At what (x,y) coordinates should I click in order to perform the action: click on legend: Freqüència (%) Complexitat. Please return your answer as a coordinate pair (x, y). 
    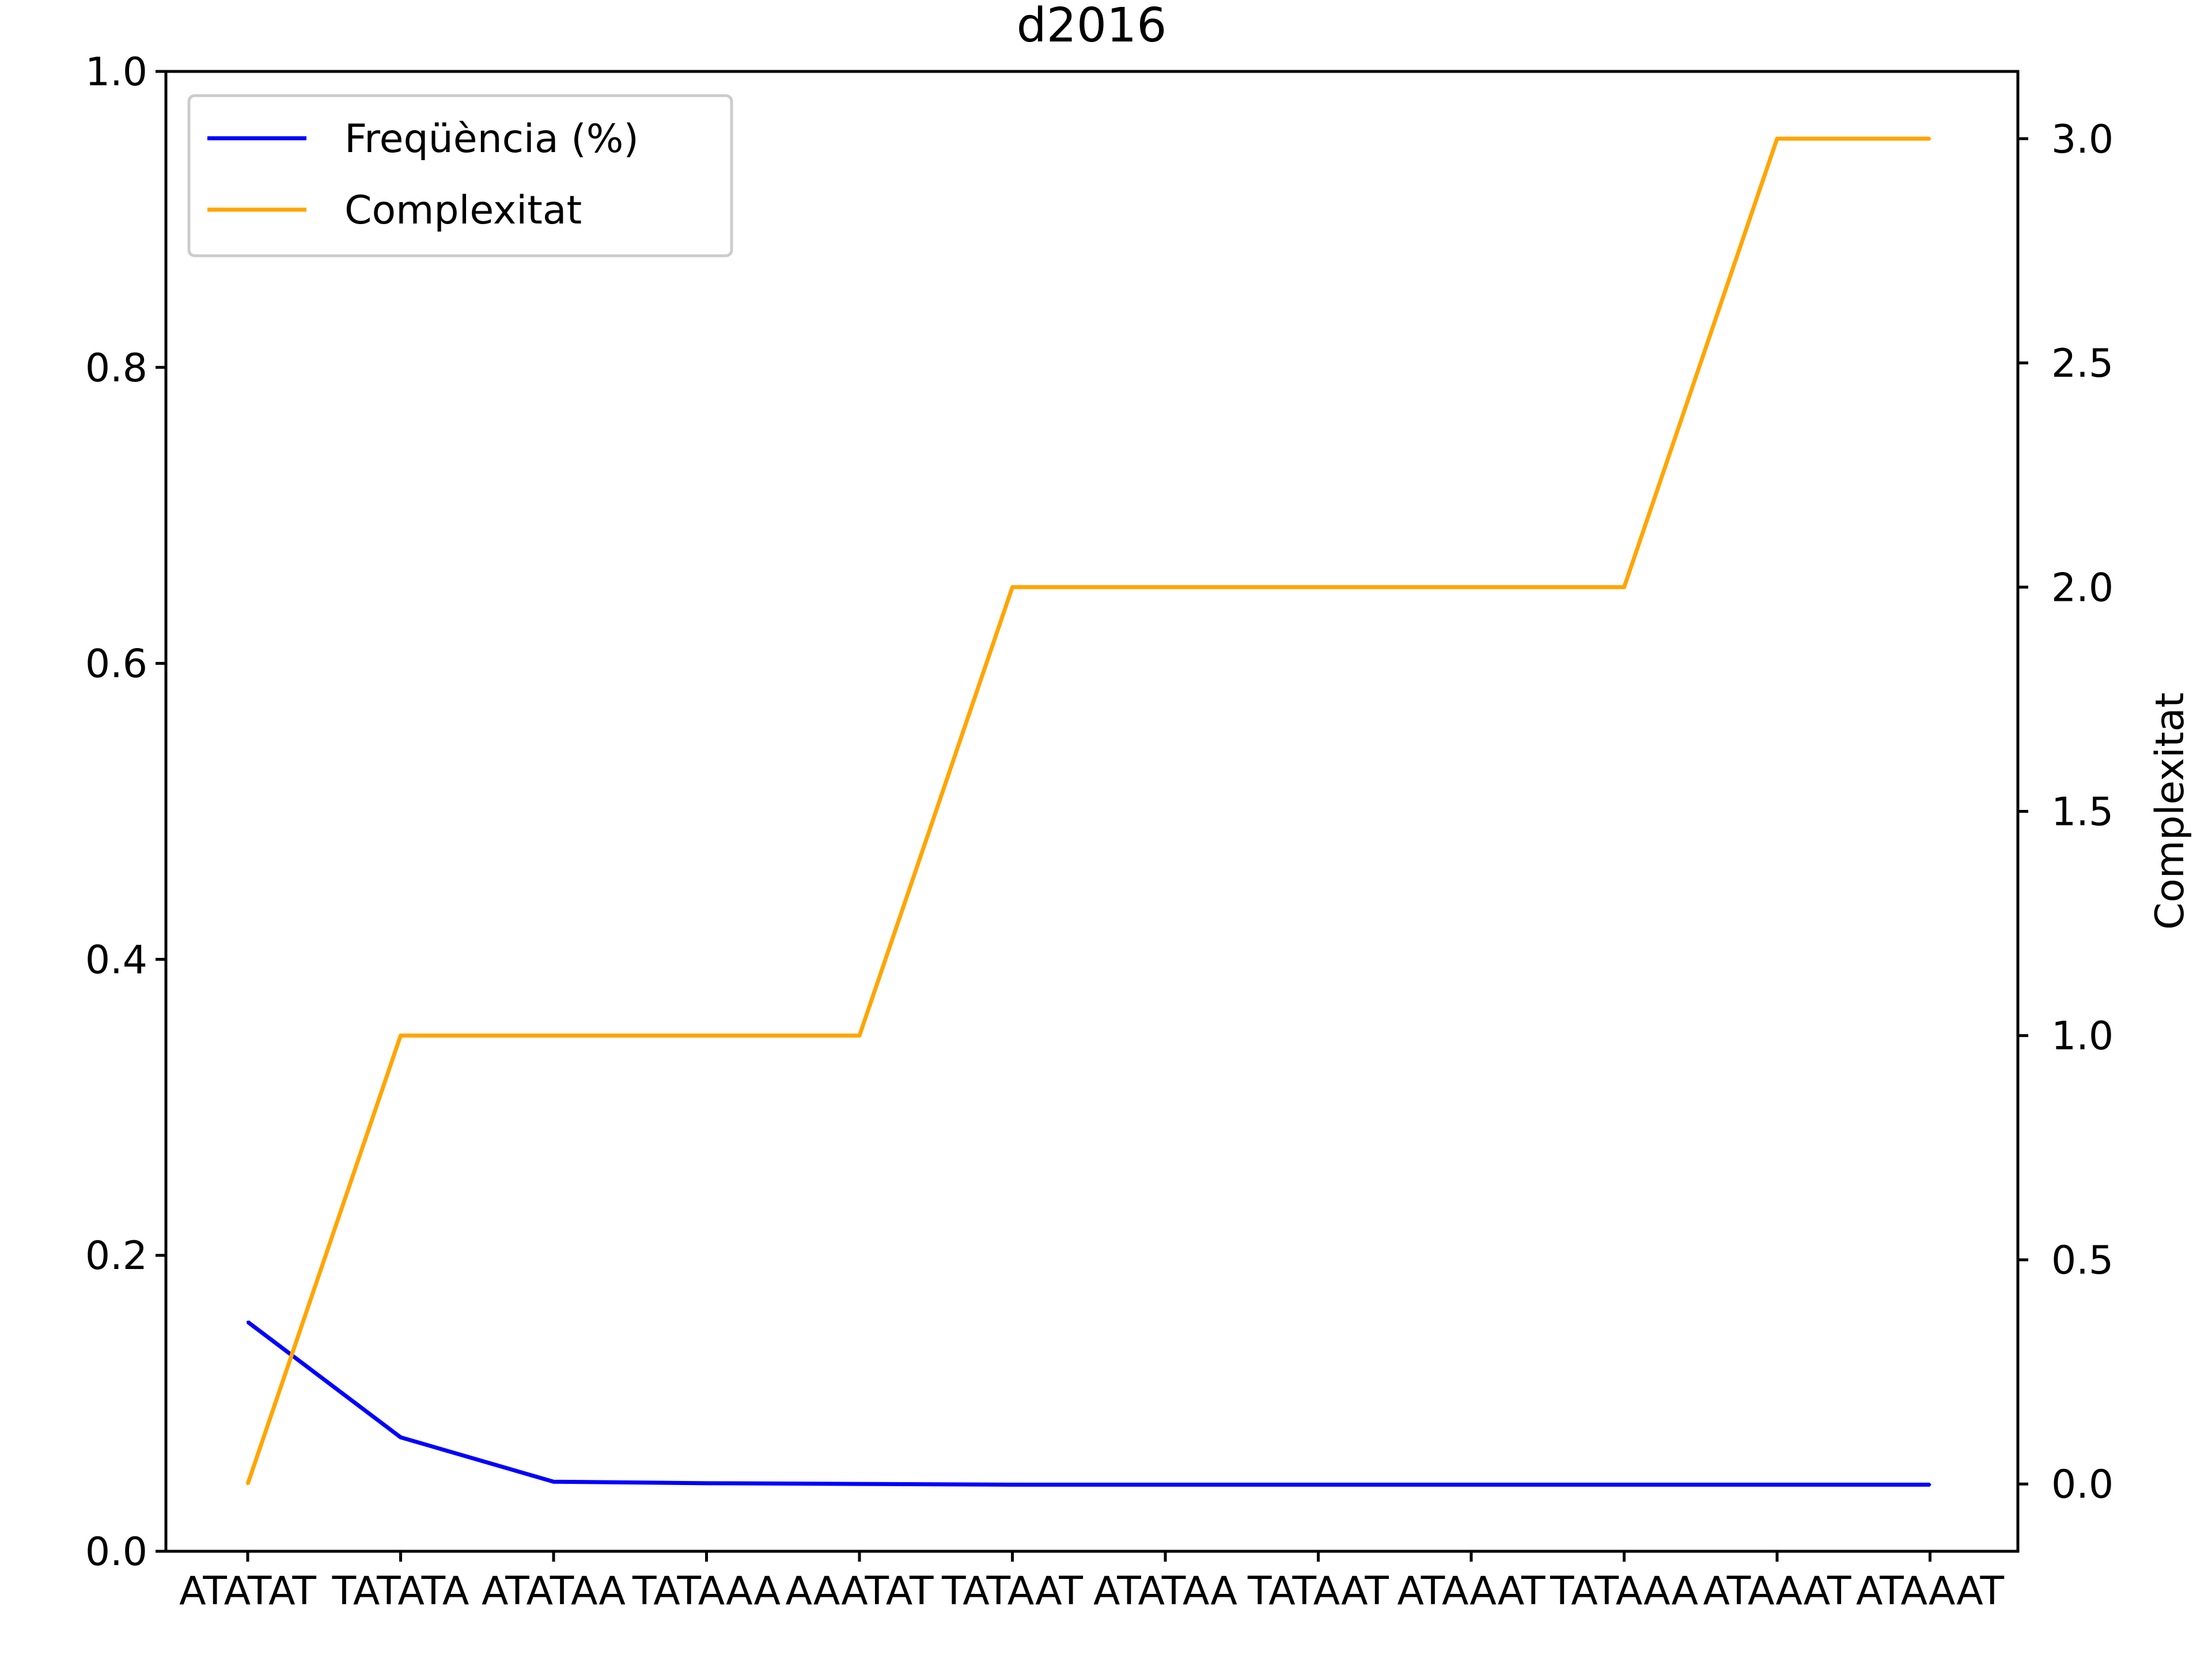
    Looking at the image, I should click on (460, 175).